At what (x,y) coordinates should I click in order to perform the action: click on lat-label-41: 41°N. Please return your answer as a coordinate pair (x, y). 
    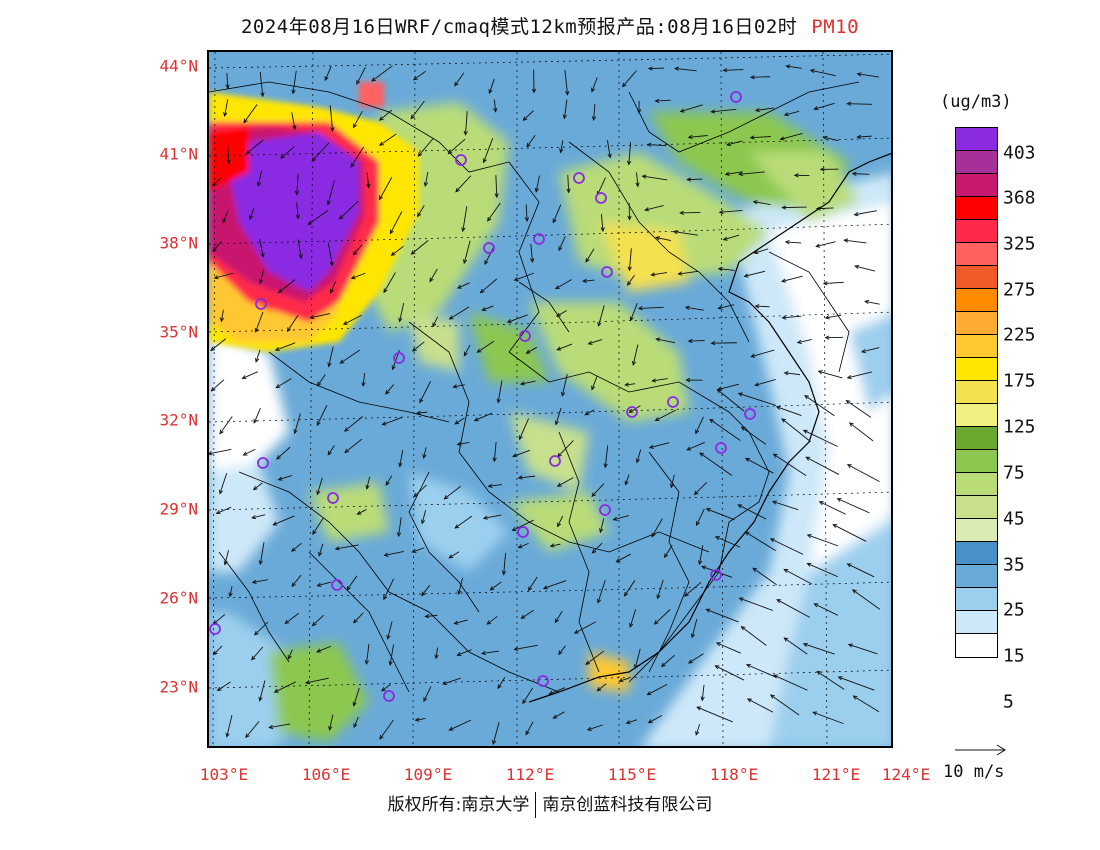
    Looking at the image, I should click on (178, 154).